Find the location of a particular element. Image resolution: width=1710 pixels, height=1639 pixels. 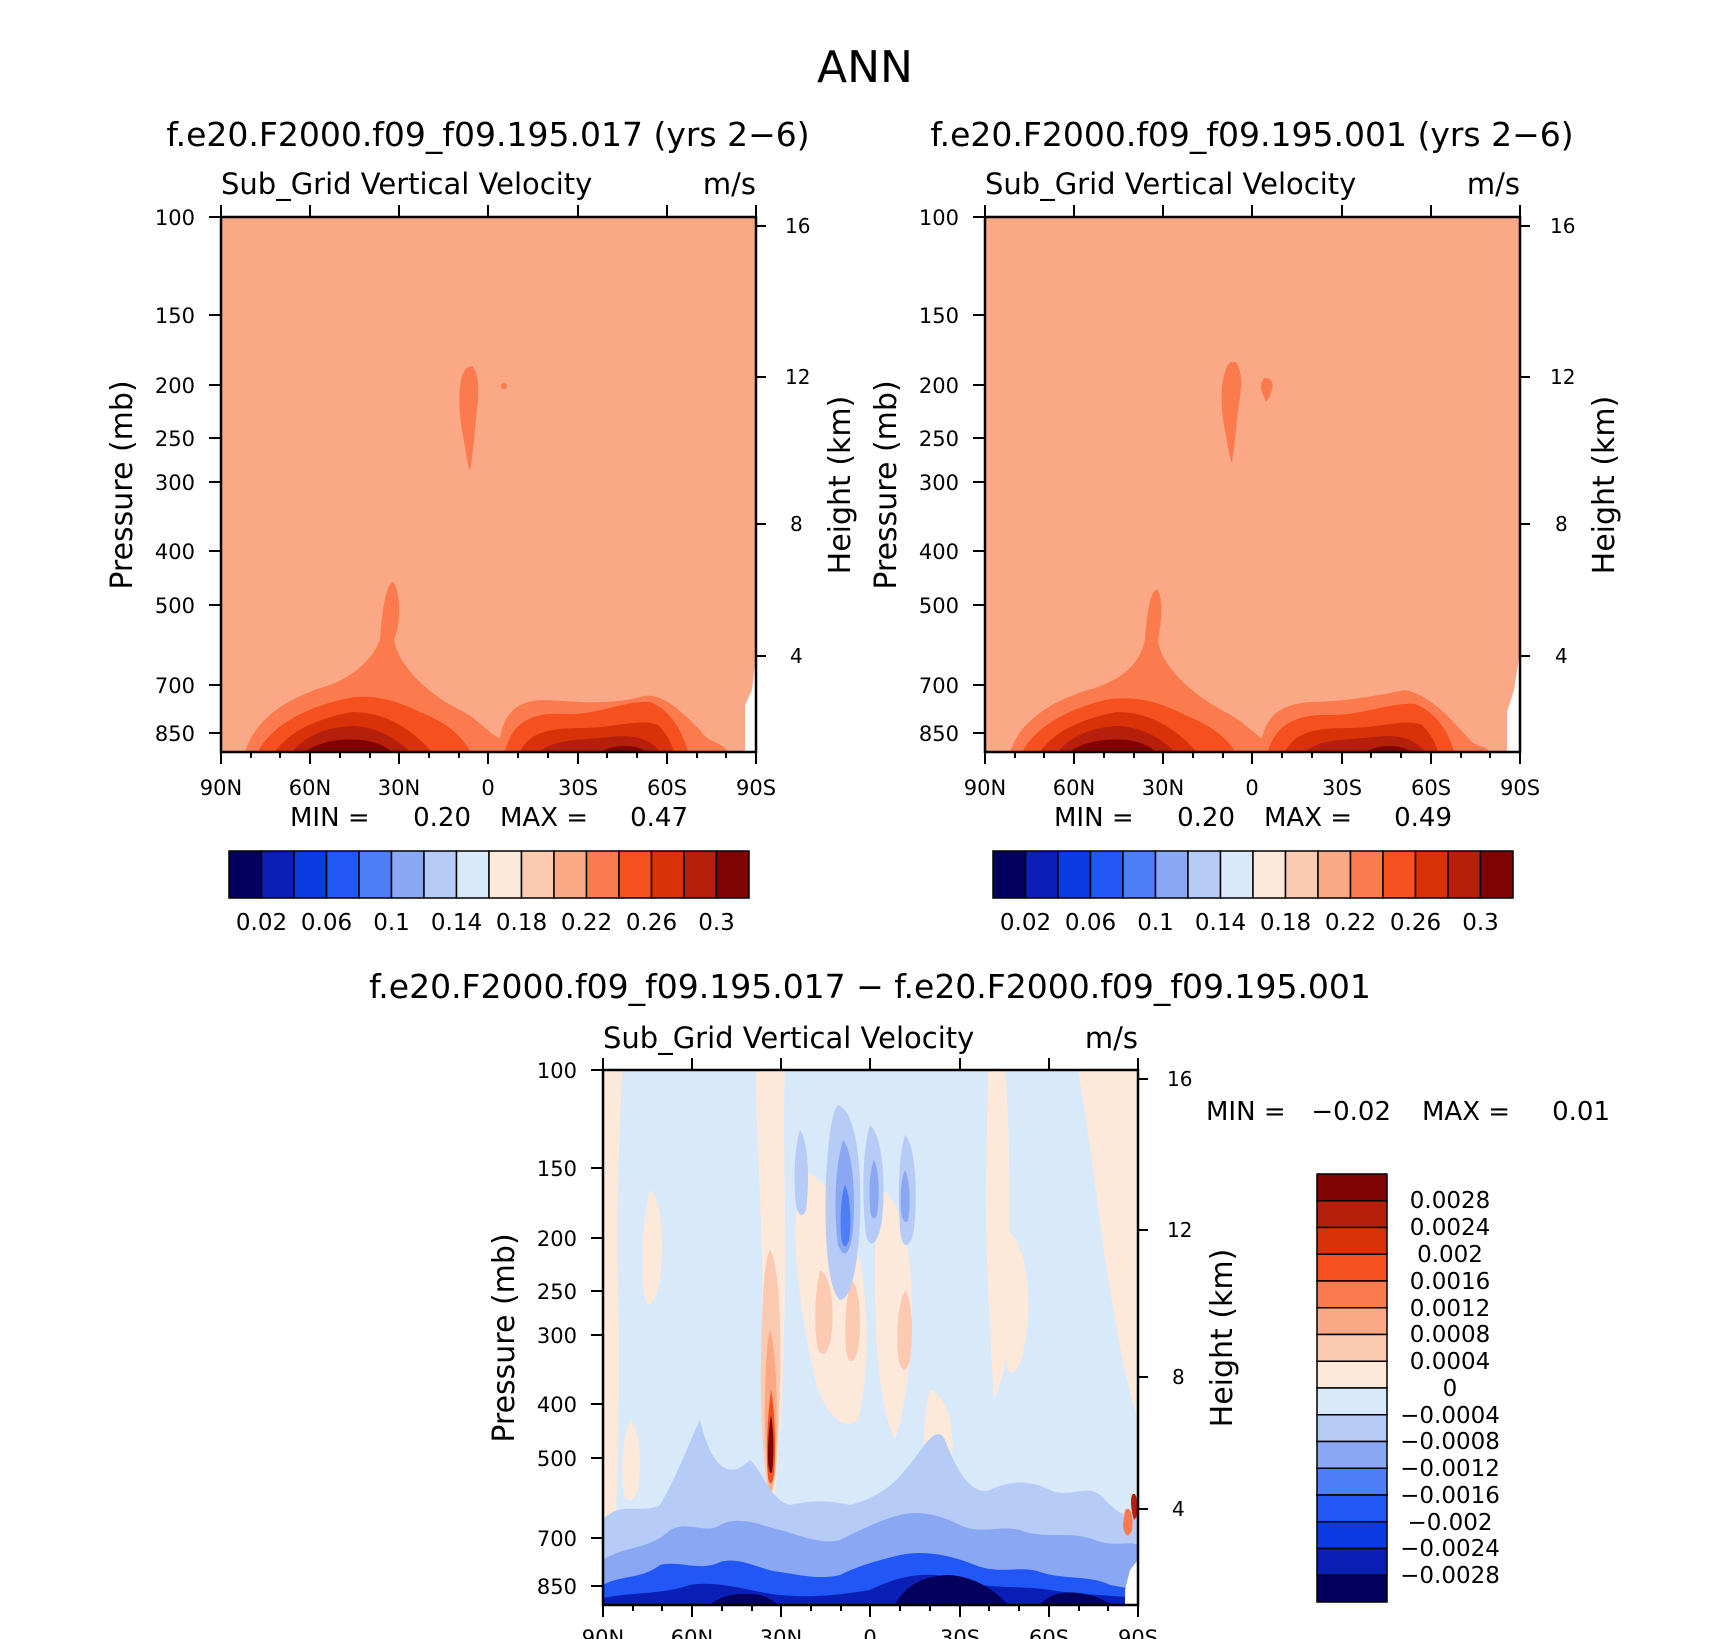

y2-tick-label: 4 is located at coordinates (796, 656).